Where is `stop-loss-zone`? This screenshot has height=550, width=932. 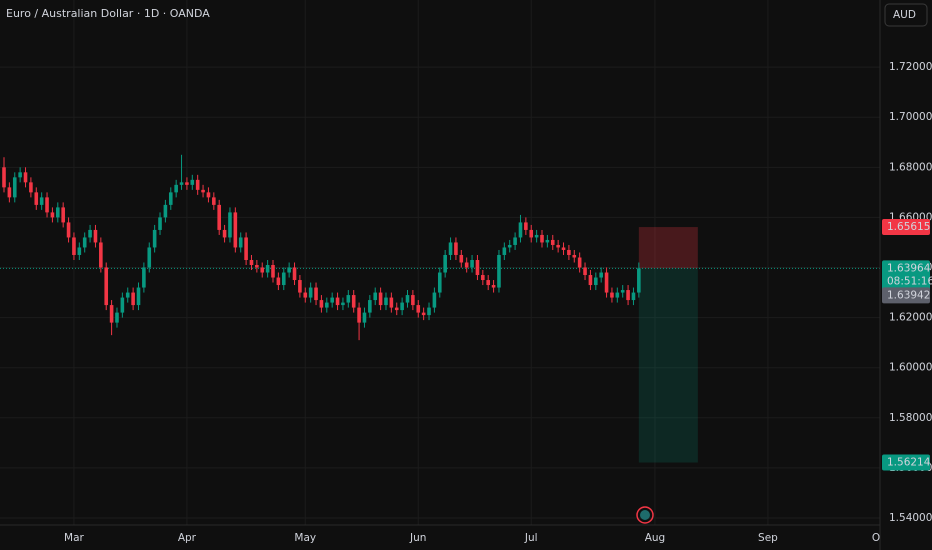 stop-loss-zone is located at coordinates (668, 248).